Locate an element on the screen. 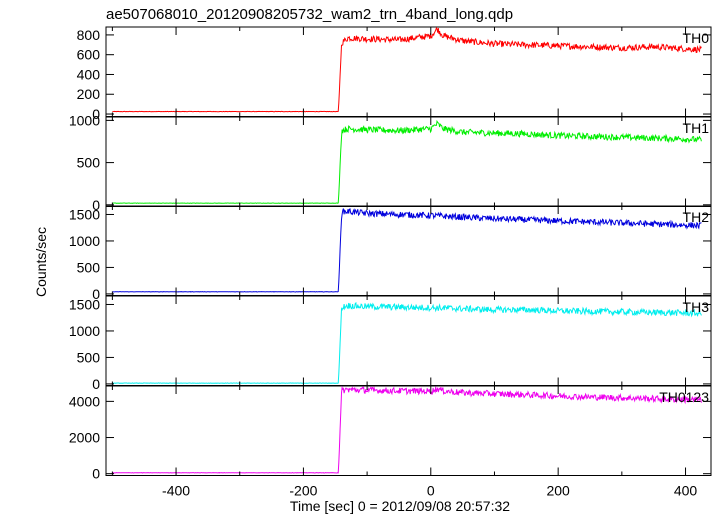 This screenshot has height=516, width=717. series-label: TH0 is located at coordinates (696, 38).